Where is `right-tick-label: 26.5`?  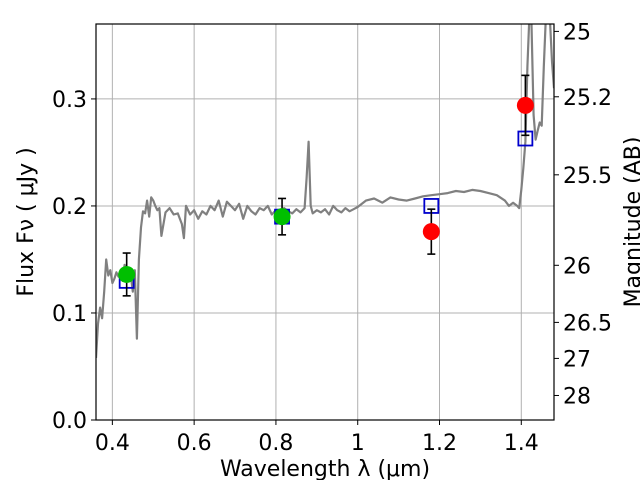 right-tick-label: 26.5 is located at coordinates (587, 323).